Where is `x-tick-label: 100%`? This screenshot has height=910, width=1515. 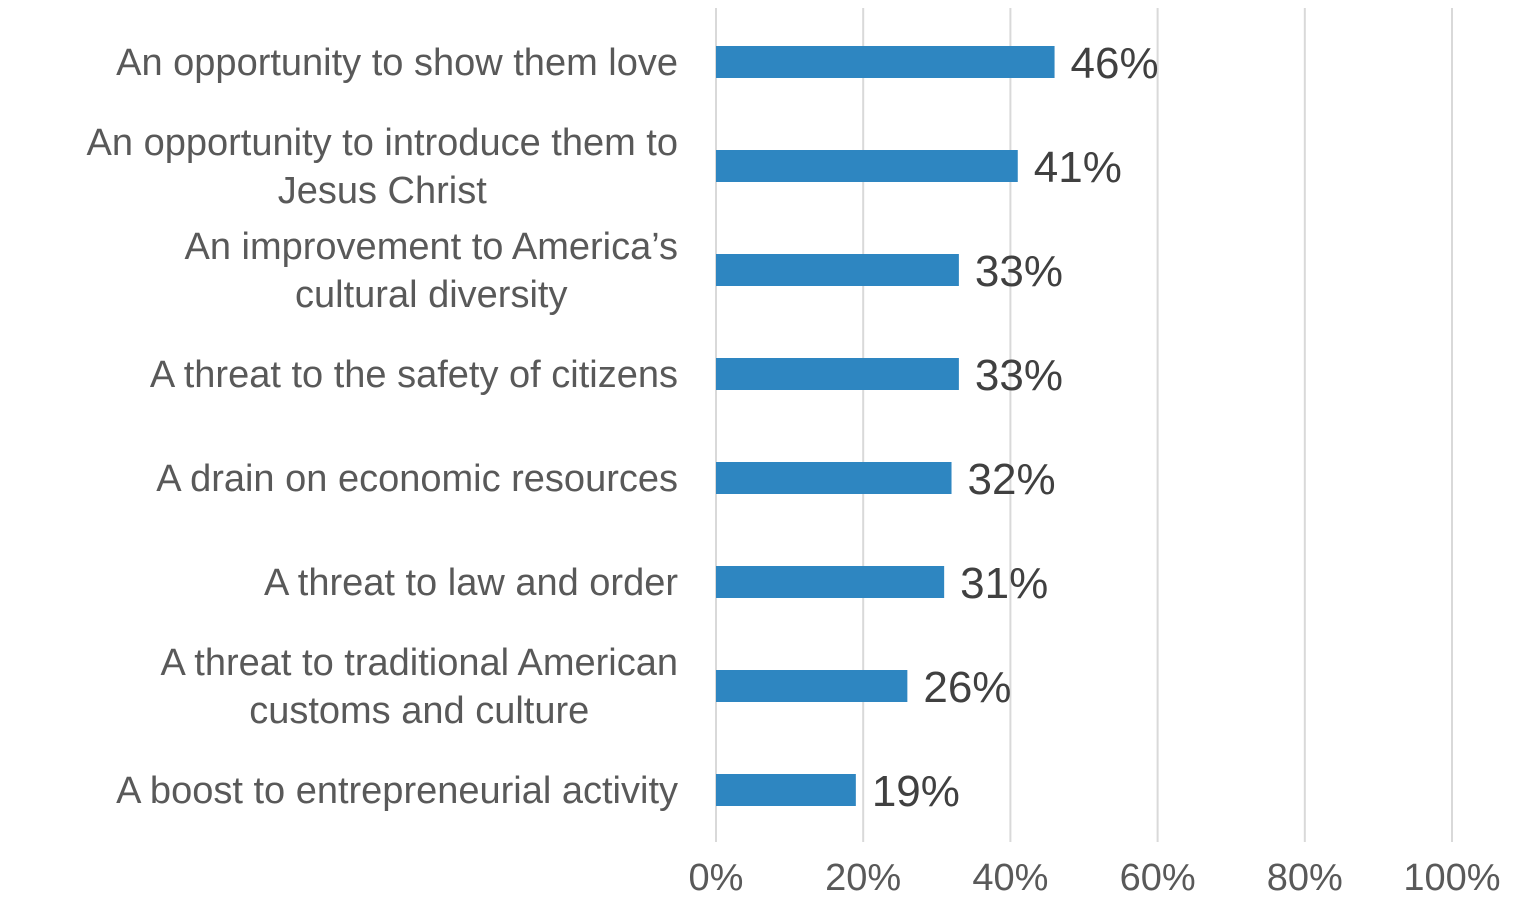 x-tick-label: 100% is located at coordinates (1451, 878).